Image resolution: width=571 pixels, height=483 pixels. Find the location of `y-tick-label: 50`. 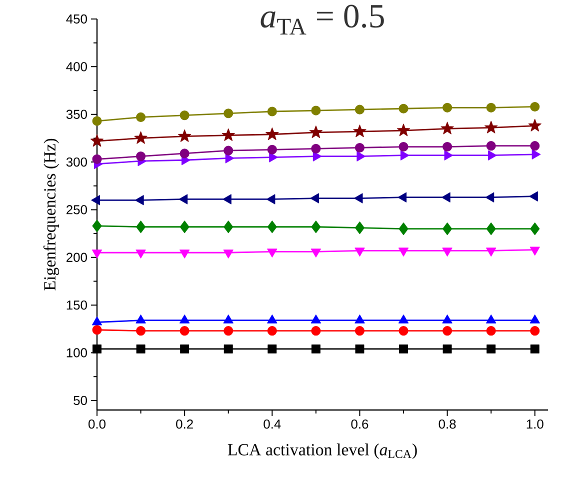

y-tick-label: 50 is located at coordinates (80, 401).